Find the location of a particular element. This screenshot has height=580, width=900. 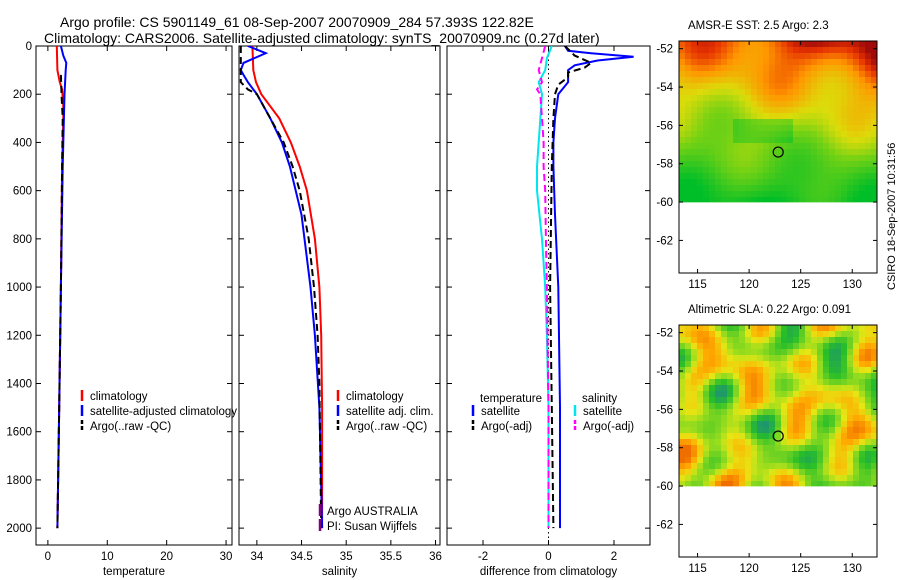

x-tick-label: -2 is located at coordinates (483, 557).